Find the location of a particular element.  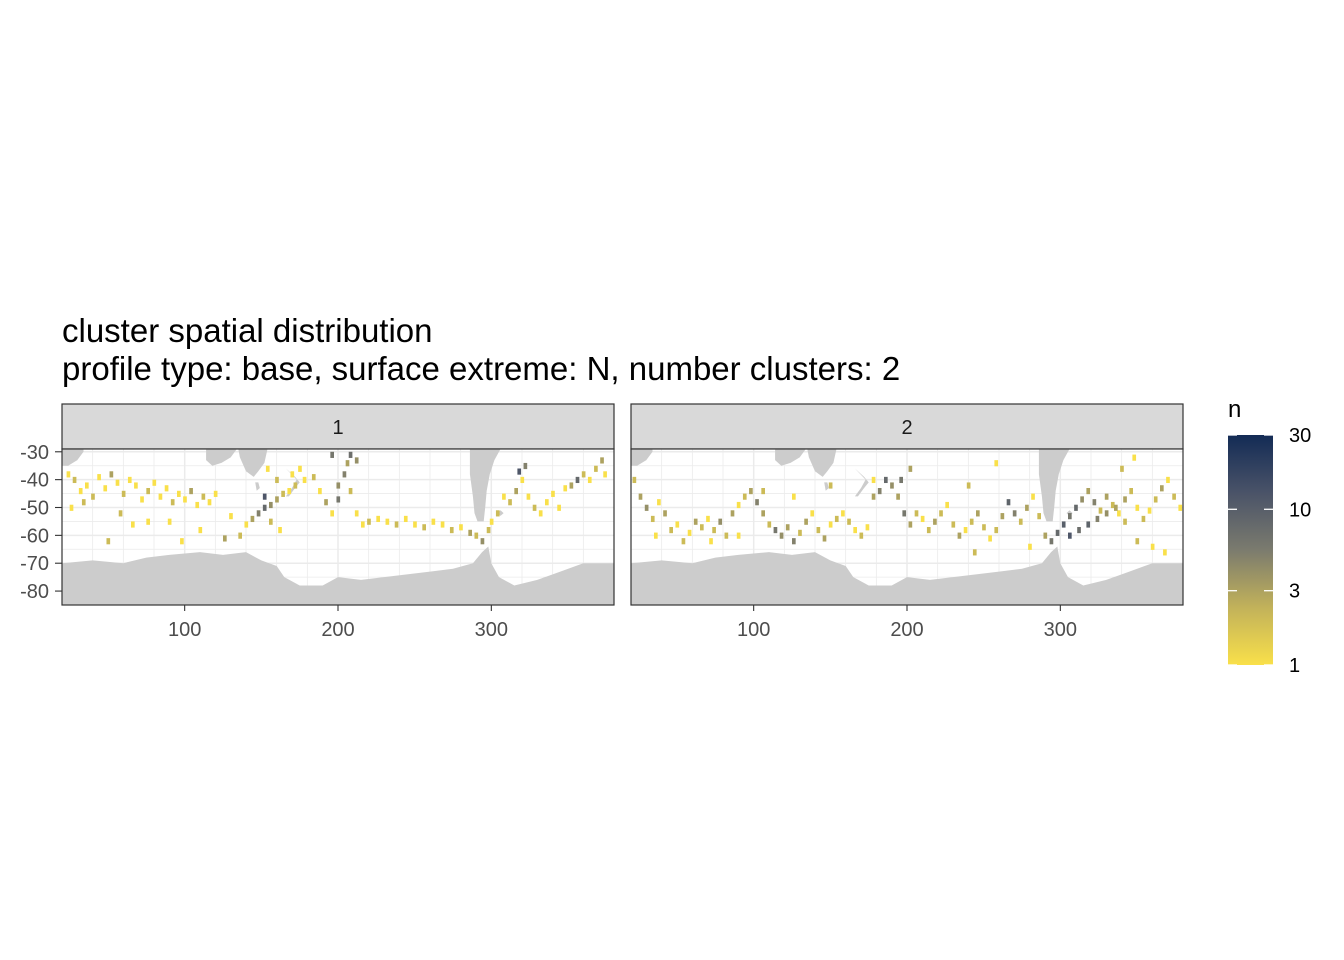

y-tick-label: -60 is located at coordinates (34, 536).